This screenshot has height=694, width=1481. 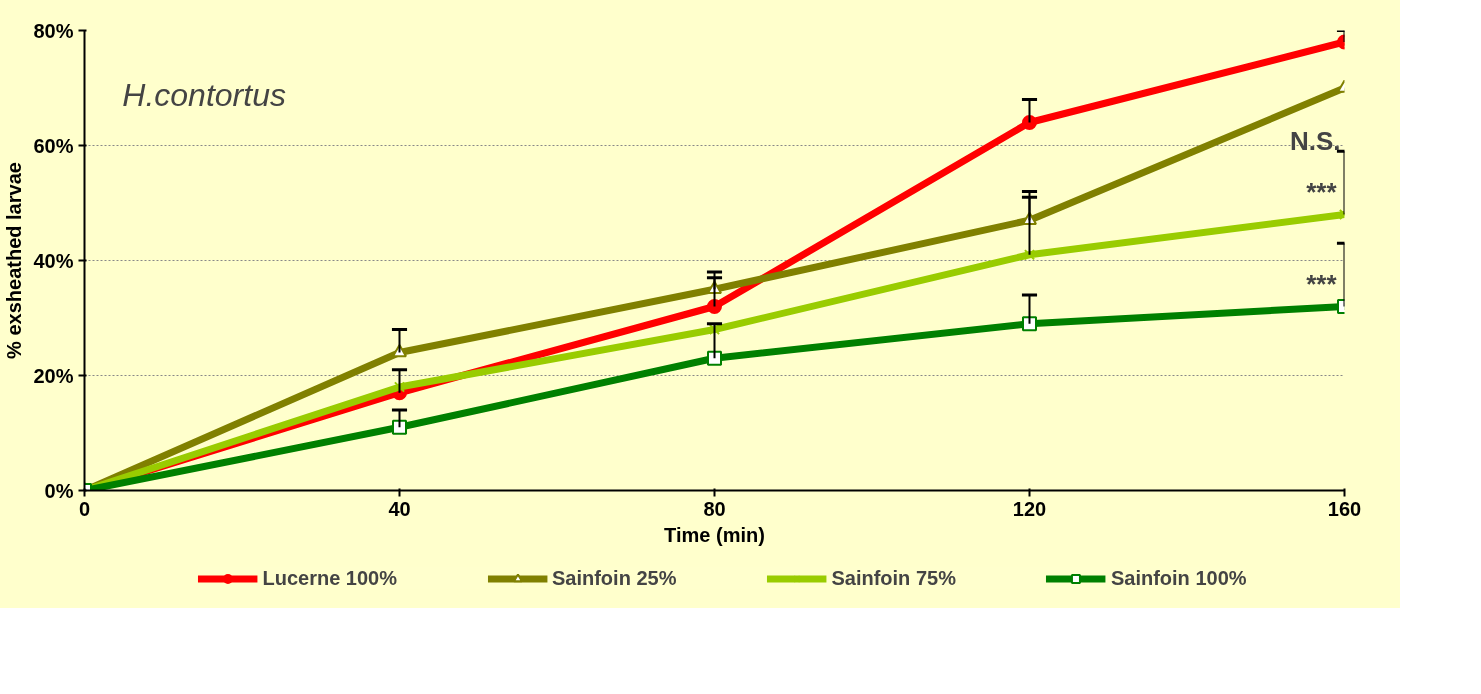 I want to click on y-tick-label: 60%, so click(x=53, y=145).